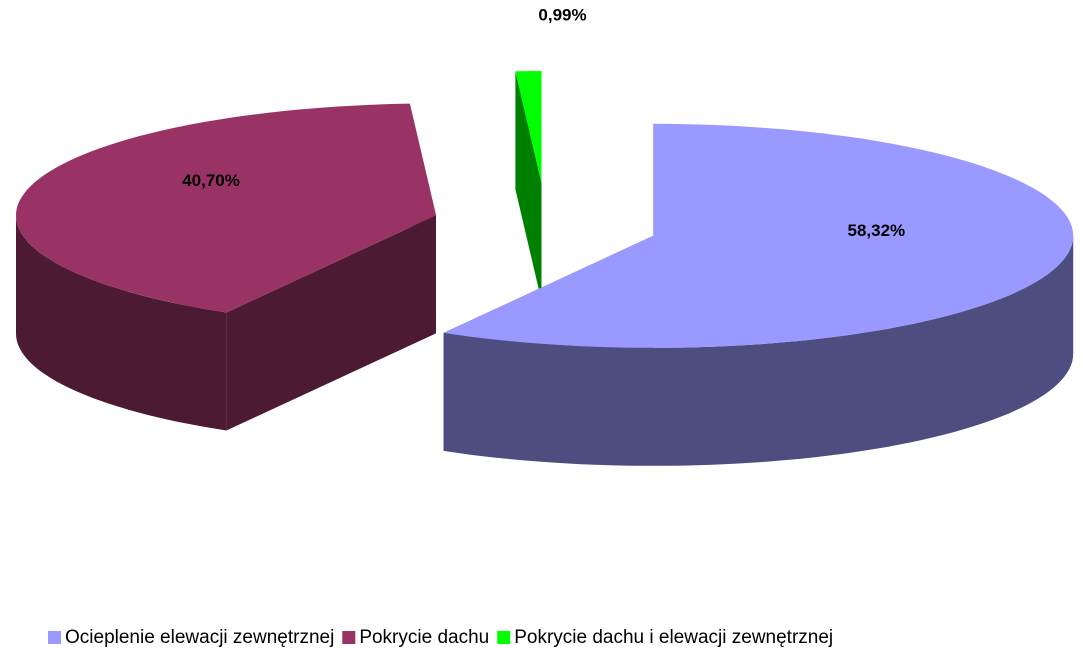  I want to click on legend-label: Pokrycie dachu, so click(424, 637).